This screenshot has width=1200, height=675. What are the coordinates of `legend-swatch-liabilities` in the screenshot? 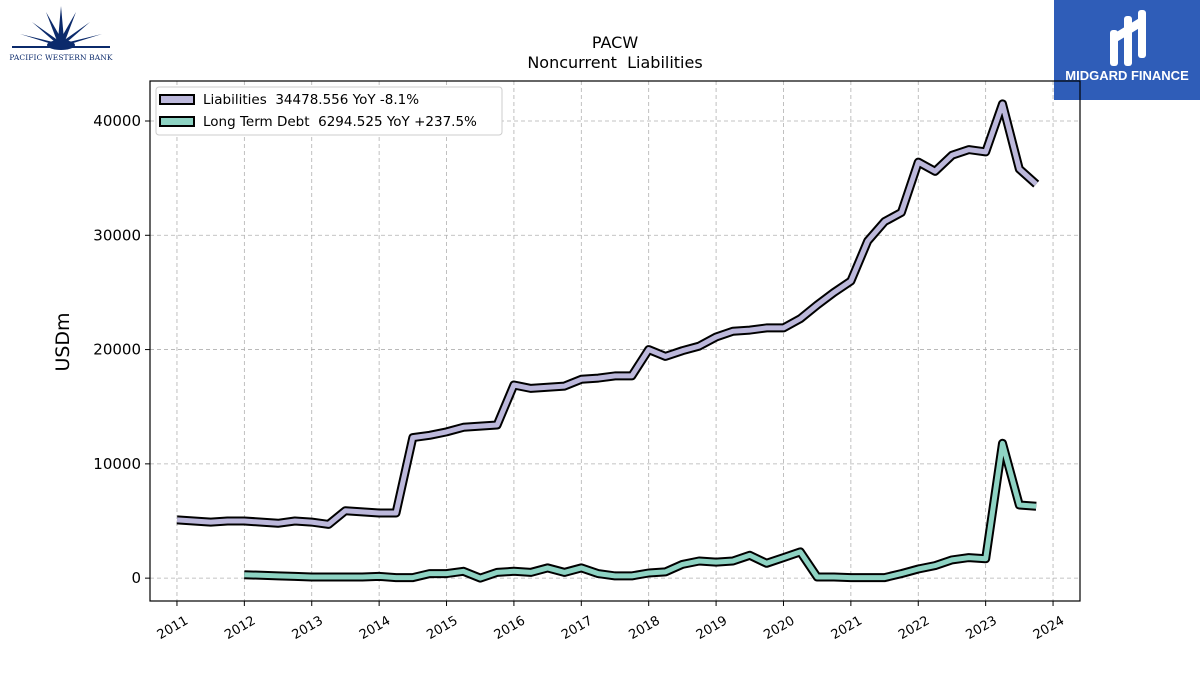 It's located at (177, 99).